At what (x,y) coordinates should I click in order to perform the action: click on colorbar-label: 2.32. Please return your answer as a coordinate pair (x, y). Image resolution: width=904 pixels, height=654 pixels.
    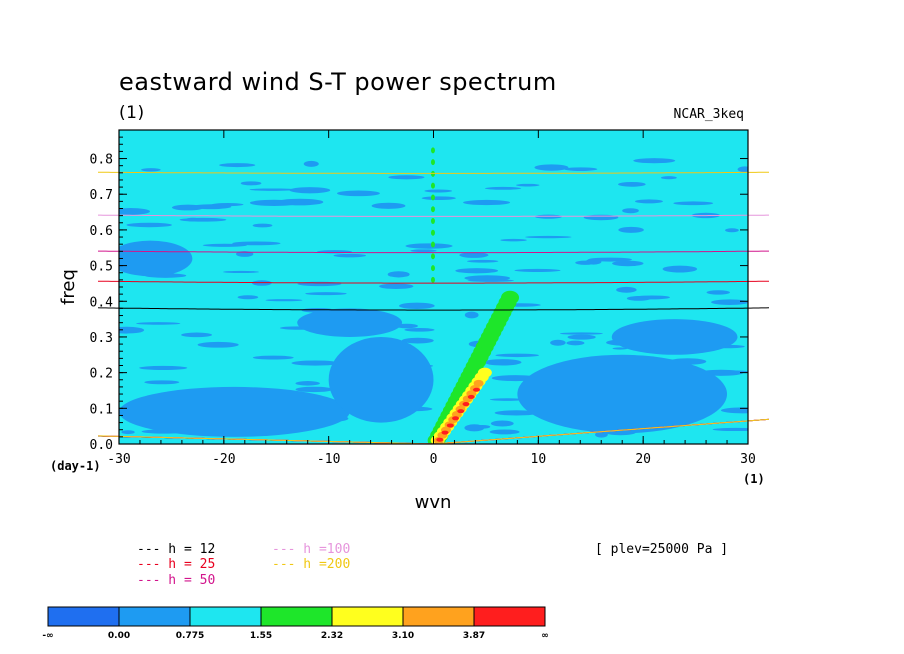
    Looking at the image, I should click on (332, 636).